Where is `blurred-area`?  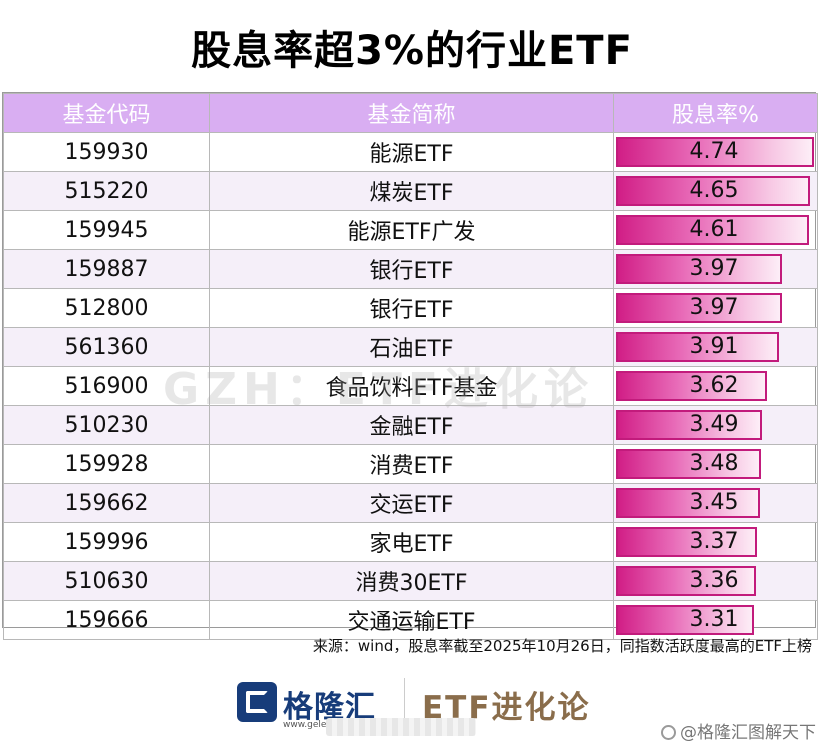 blurred-area is located at coordinates (401, 727).